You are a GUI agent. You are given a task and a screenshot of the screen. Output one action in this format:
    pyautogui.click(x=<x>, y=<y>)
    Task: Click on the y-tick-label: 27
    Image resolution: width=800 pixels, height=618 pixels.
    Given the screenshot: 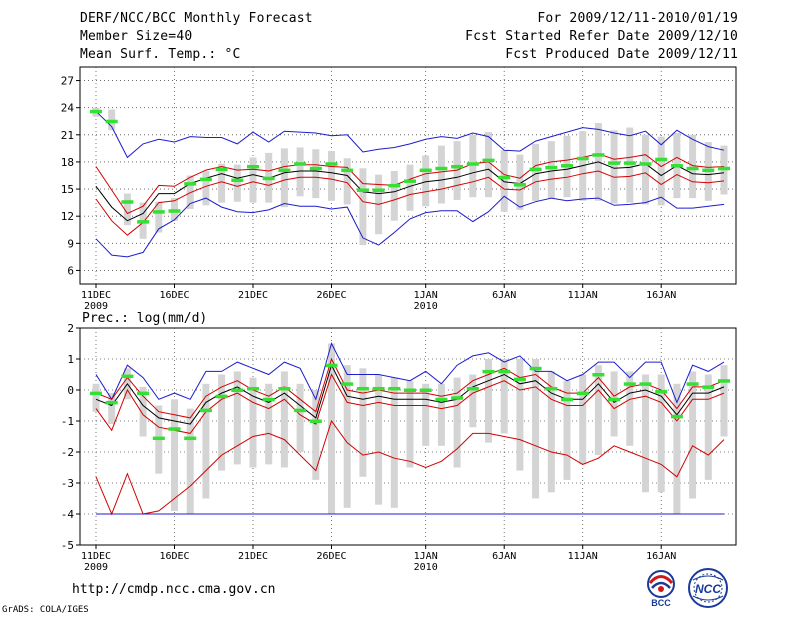 What is the action you would take?
    pyautogui.click(x=67, y=81)
    